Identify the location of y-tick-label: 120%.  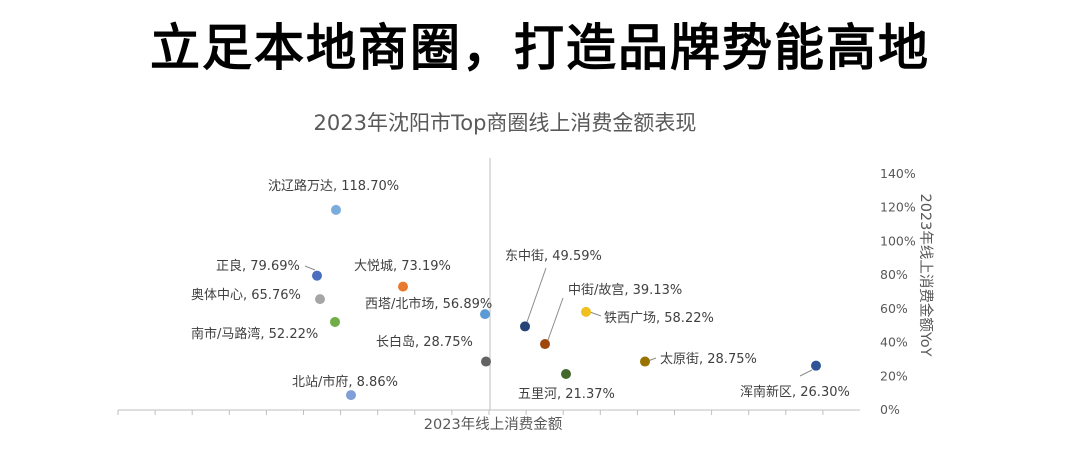
(898, 207).